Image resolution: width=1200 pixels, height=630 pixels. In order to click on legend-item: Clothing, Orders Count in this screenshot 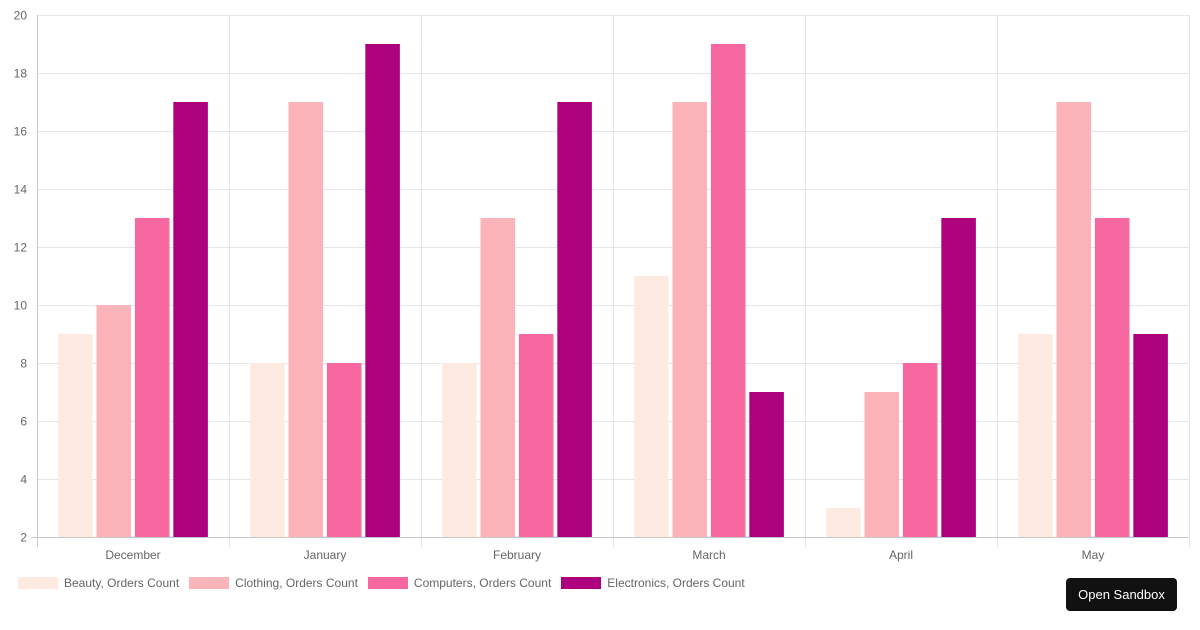, I will do `click(273, 583)`.